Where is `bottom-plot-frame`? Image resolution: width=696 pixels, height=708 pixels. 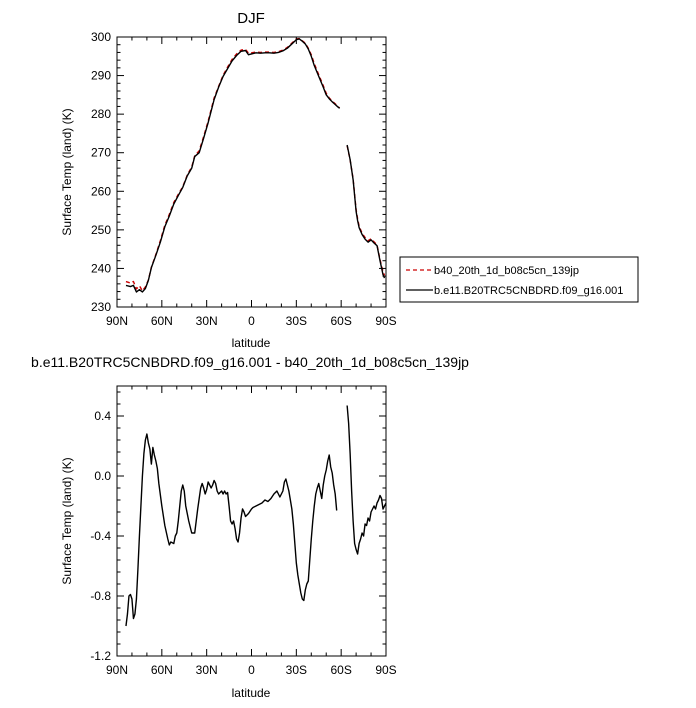
bottom-plot-frame is located at coordinates (251, 521).